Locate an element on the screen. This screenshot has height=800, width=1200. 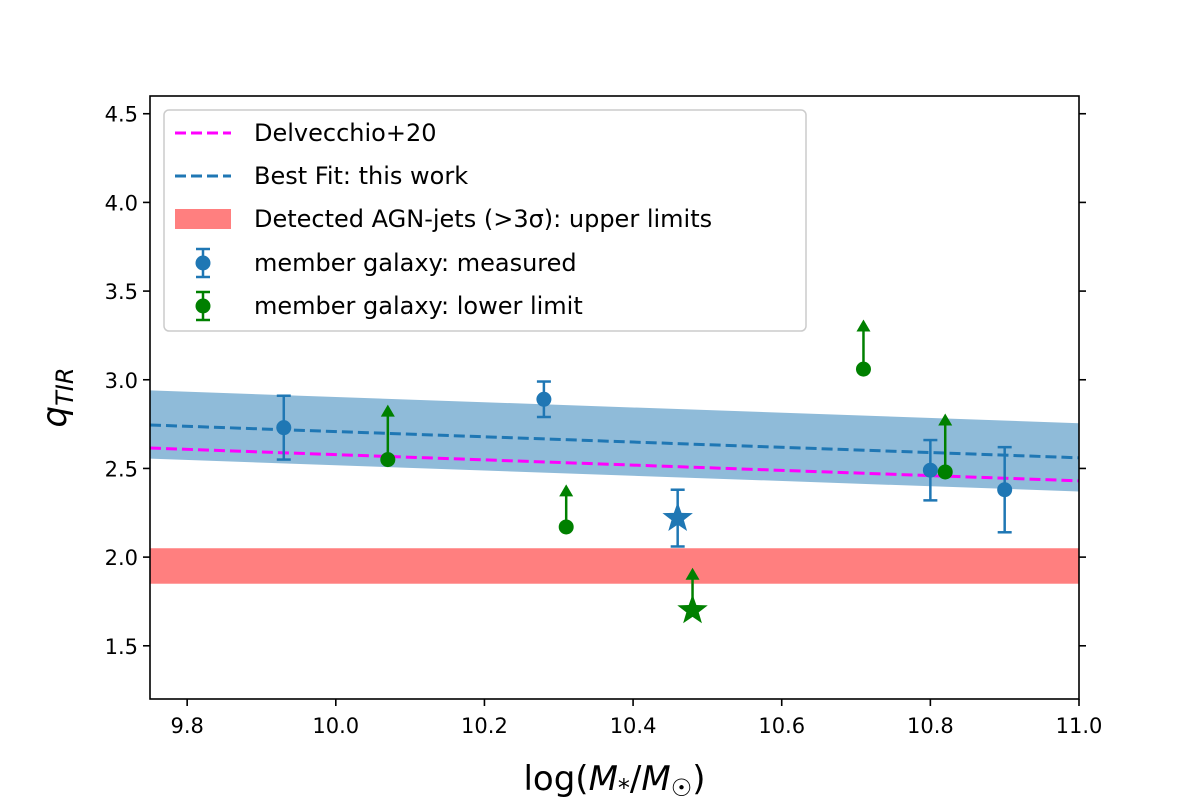
y-axis-label-part: TIR is located at coordinates (65, 386).